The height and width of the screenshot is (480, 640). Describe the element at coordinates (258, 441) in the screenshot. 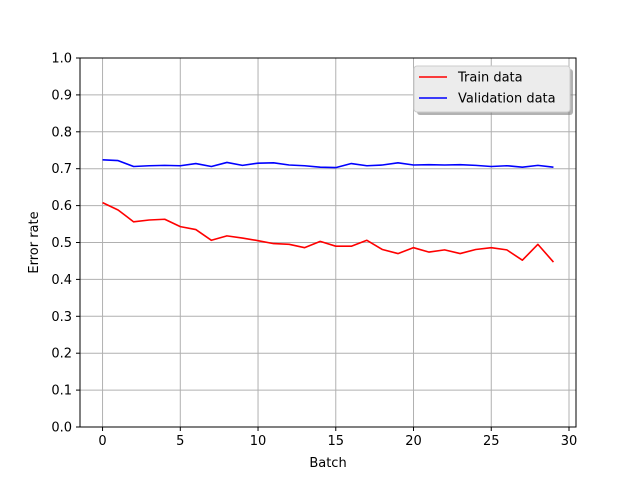

I see `x-tick-label: 10` at that location.